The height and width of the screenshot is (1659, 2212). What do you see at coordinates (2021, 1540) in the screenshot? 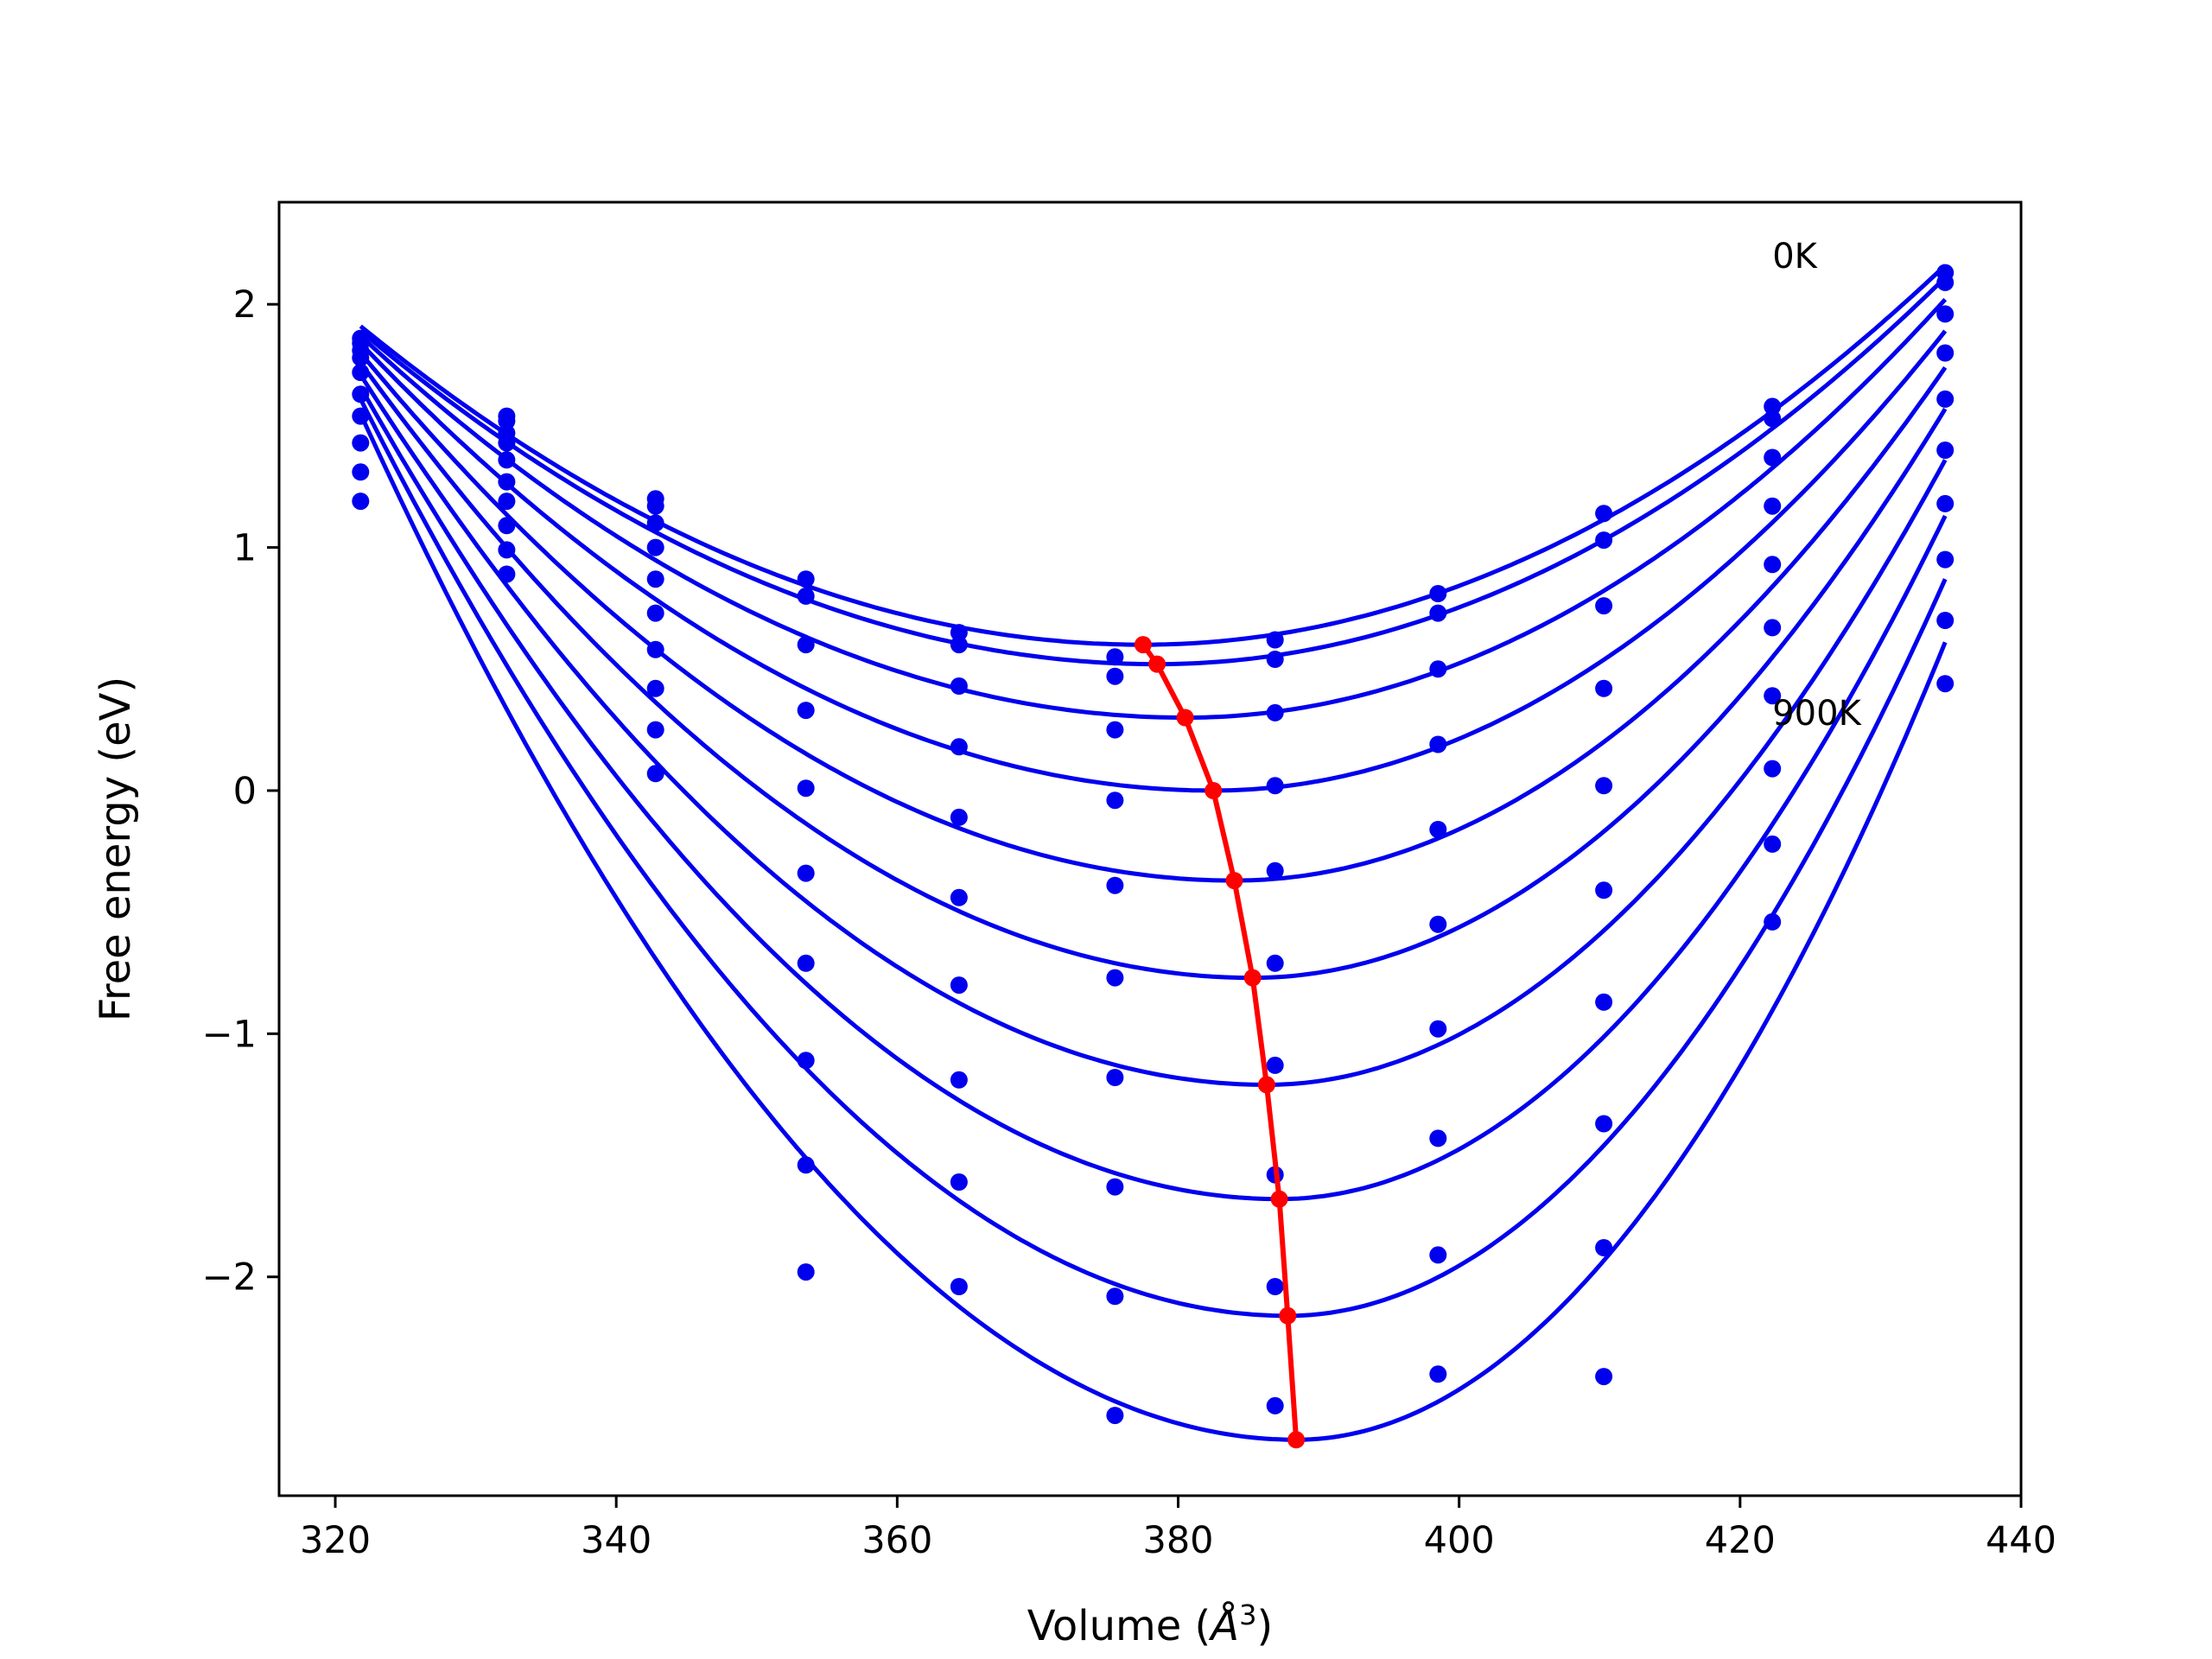
I see `x-tick-label: 440` at bounding box center [2021, 1540].